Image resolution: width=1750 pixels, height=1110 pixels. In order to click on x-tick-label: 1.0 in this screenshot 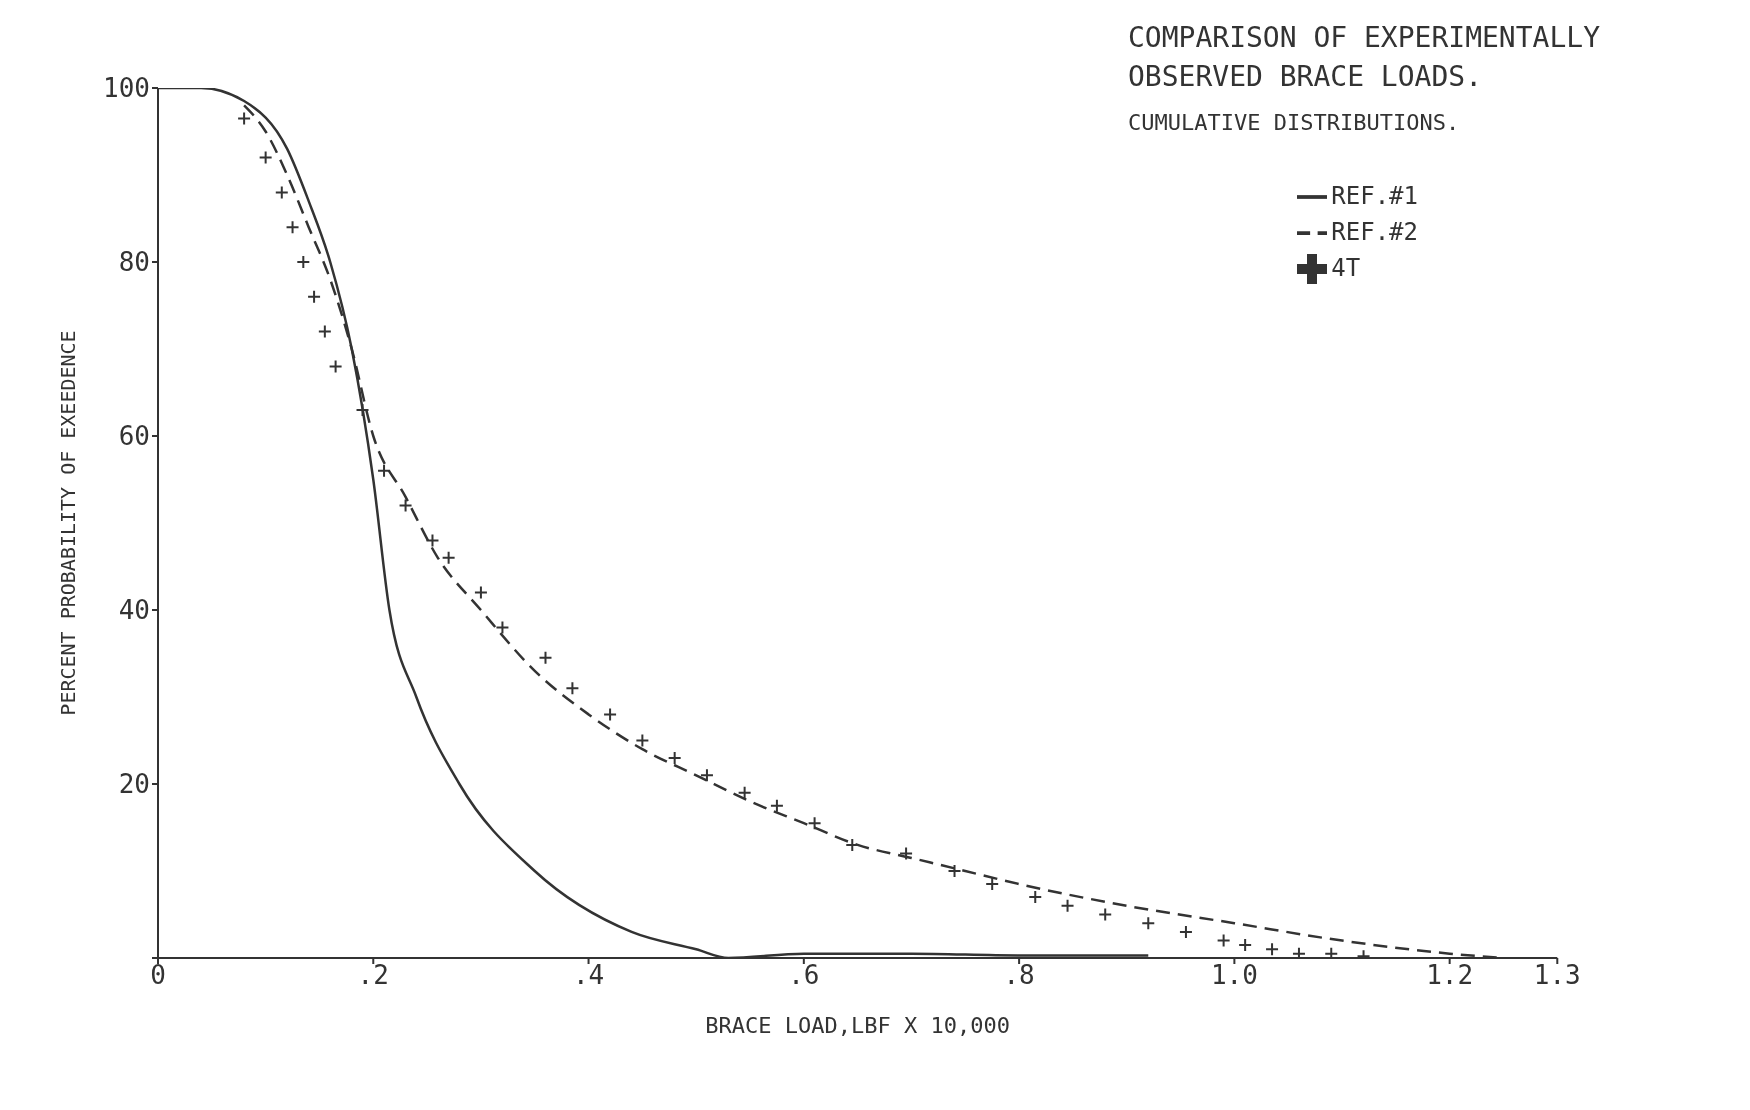, I will do `click(1234, 975)`.